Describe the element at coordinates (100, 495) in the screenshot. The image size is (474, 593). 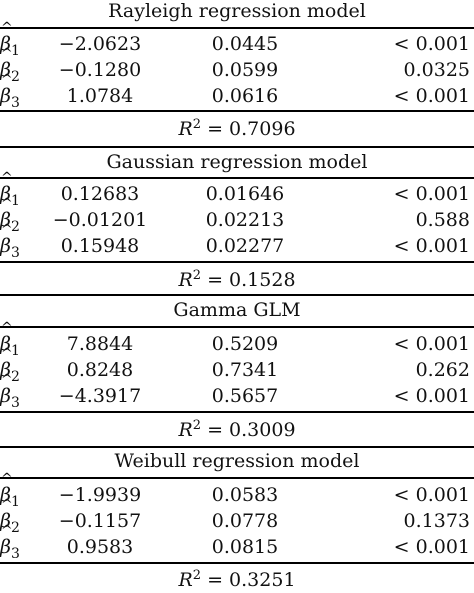
I see `estimate-value: −1.9939` at that location.